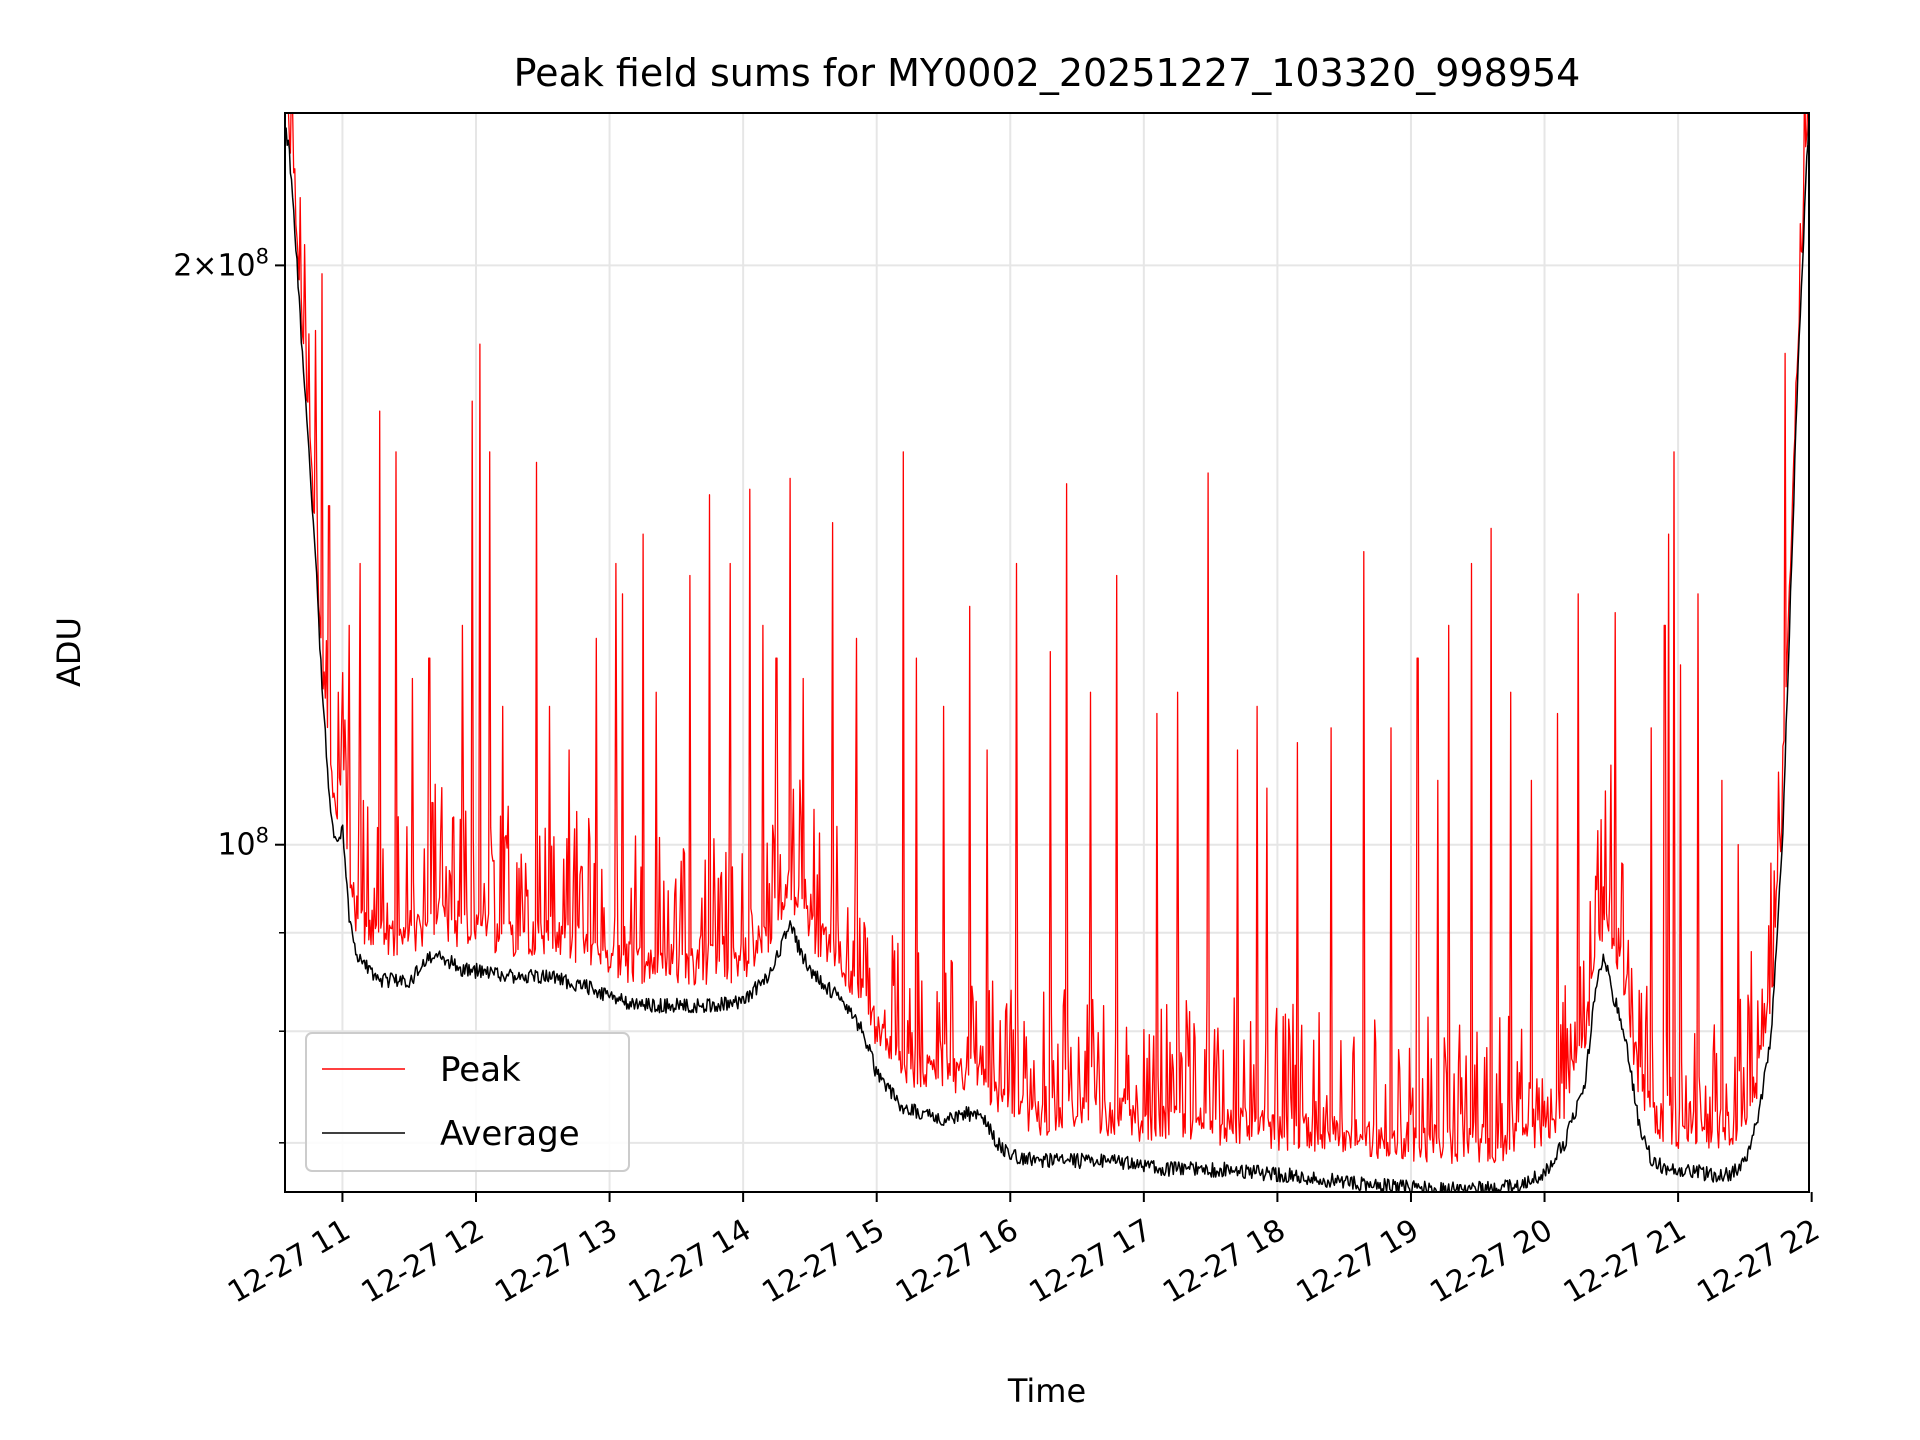 The width and height of the screenshot is (1920, 1440). I want to click on legend: Peak Average, so click(467, 1102).